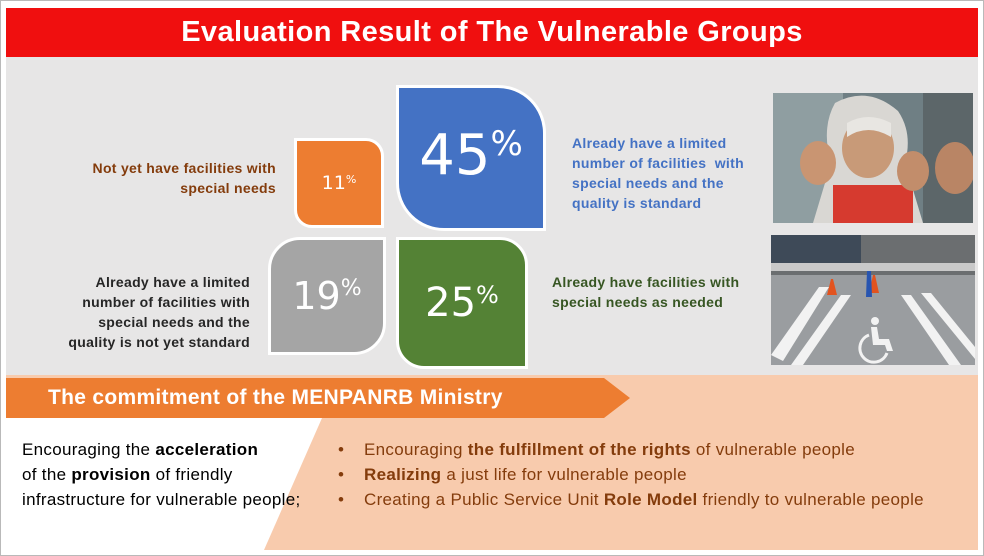 Image resolution: width=984 pixels, height=556 pixels. I want to click on statement-text: Encouraging the, so click(89, 449).